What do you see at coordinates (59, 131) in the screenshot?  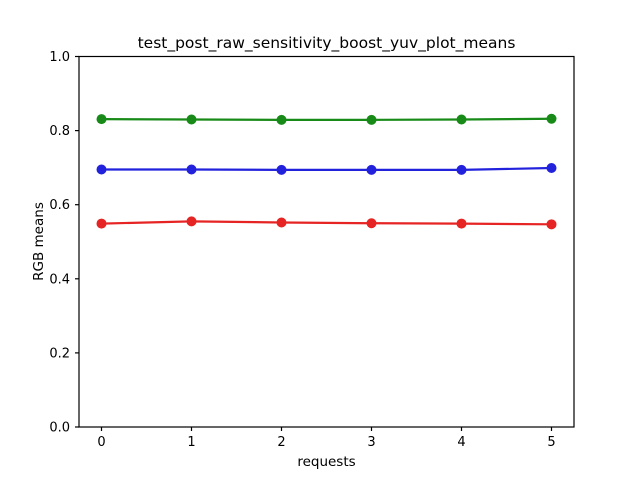 I see `y-tick-label: 0.8` at bounding box center [59, 131].